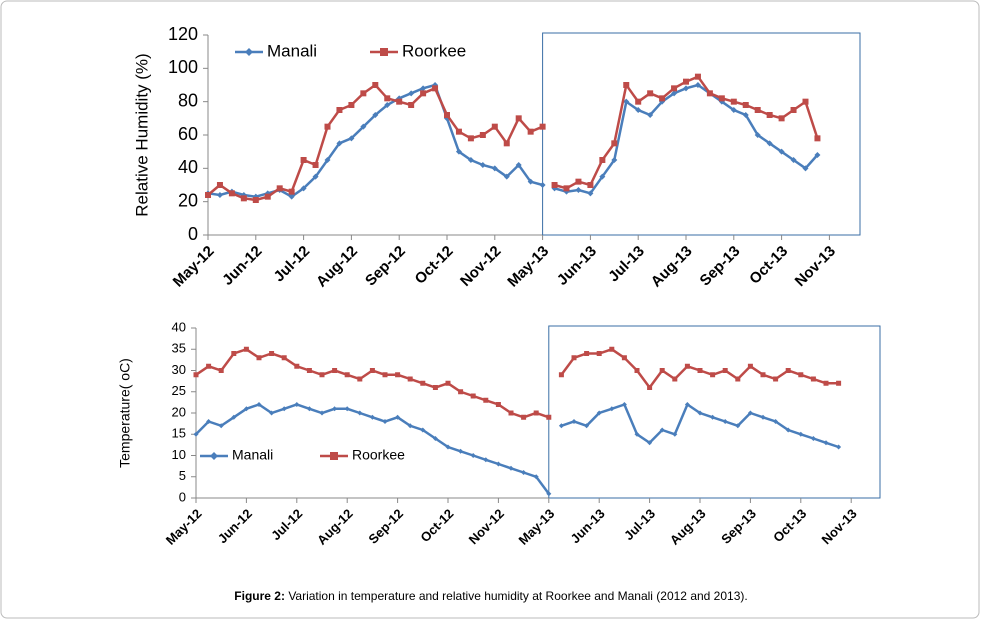  Describe the element at coordinates (141, 134) in the screenshot. I see `y-axis-label: Relative Humidity (%)` at that location.